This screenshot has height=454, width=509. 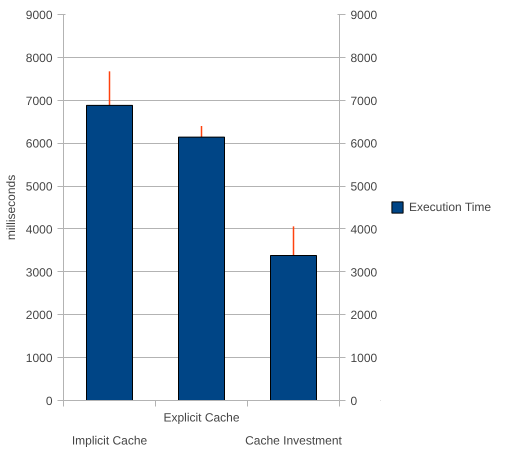 I want to click on x-tick-label: Explicit Cache, so click(x=201, y=417).